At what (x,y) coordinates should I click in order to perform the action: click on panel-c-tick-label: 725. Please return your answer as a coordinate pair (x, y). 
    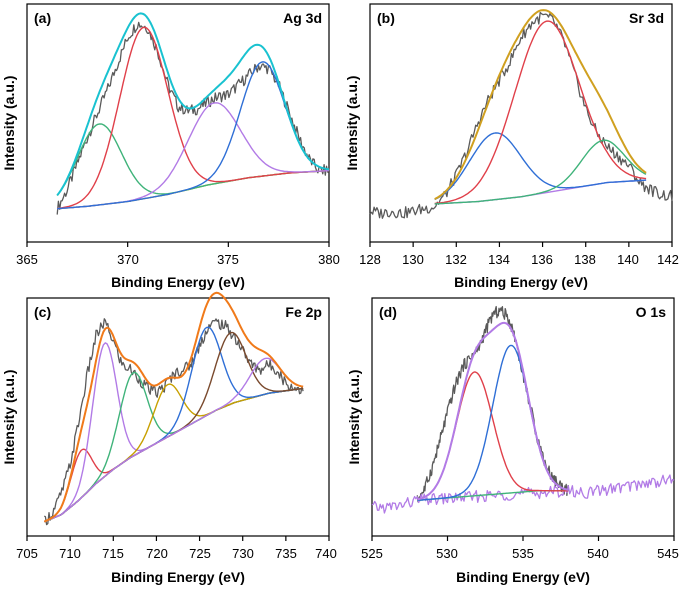
    Looking at the image, I should click on (200, 553).